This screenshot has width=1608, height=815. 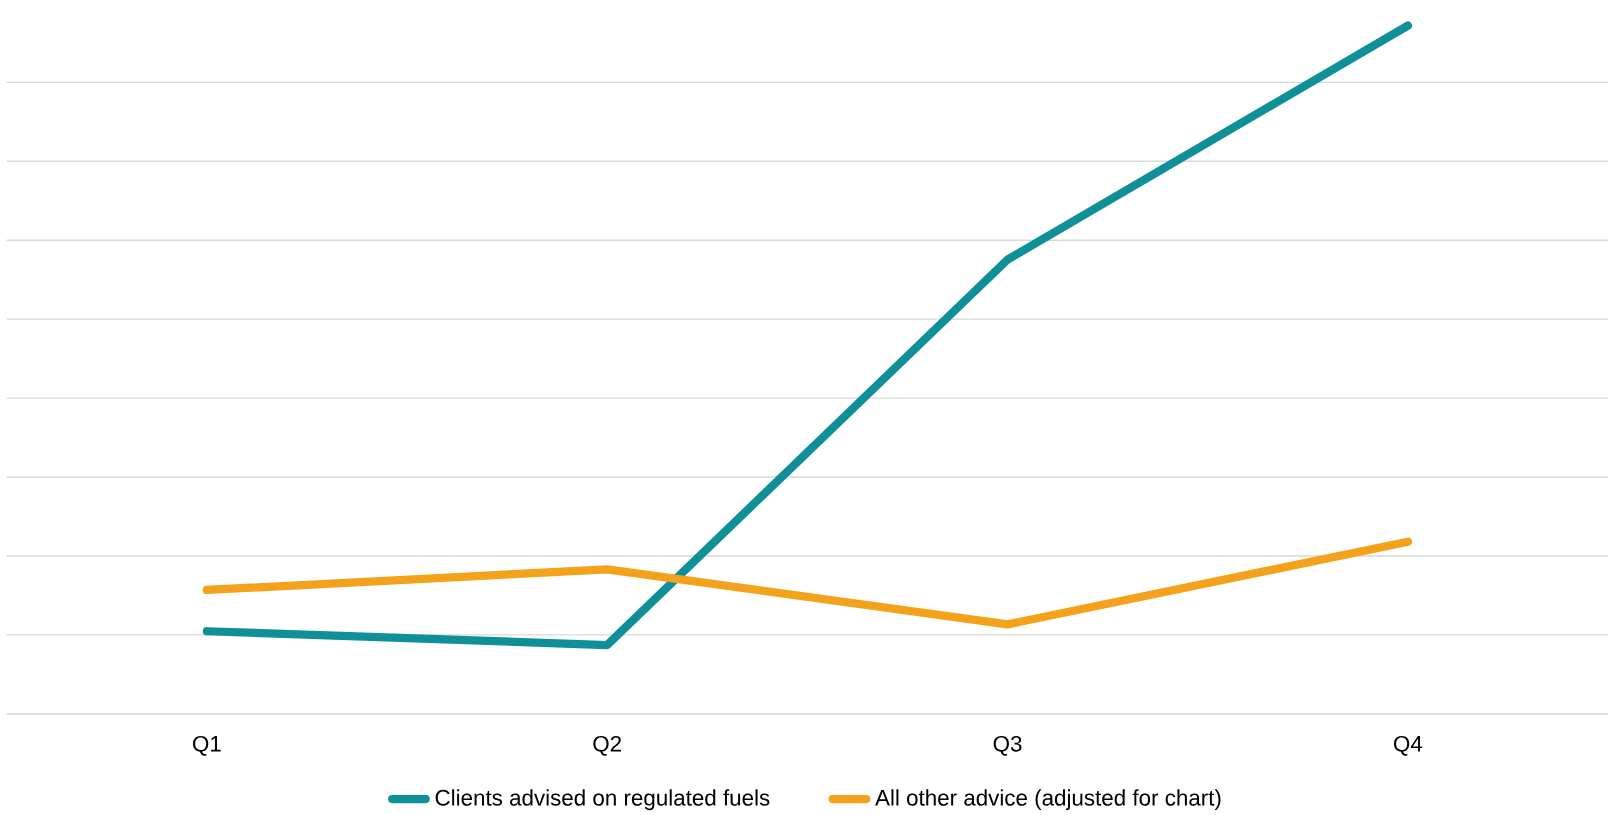 I want to click on x-tick-label: Q3, so click(x=1007, y=745).